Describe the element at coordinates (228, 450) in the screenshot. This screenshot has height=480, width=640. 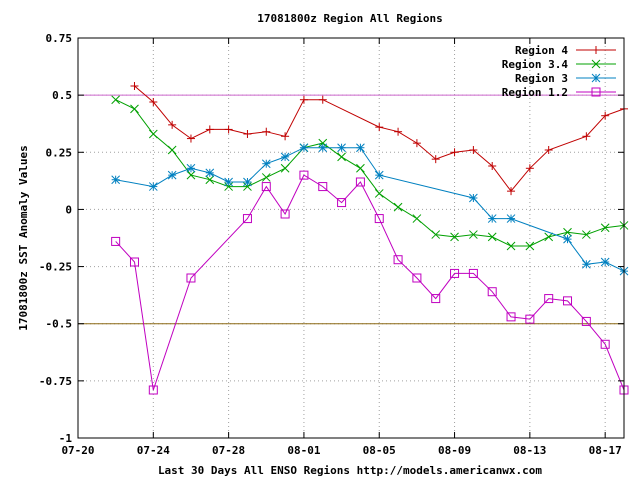
I see `x-tick-label: 07-28` at that location.